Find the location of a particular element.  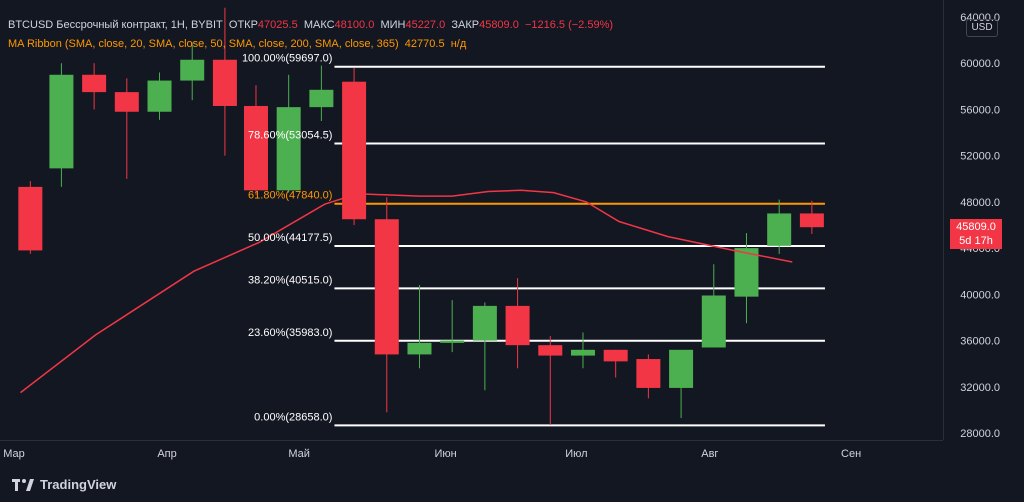

fib-level-label: 78.60%(53054.5) is located at coordinates (290, 135).